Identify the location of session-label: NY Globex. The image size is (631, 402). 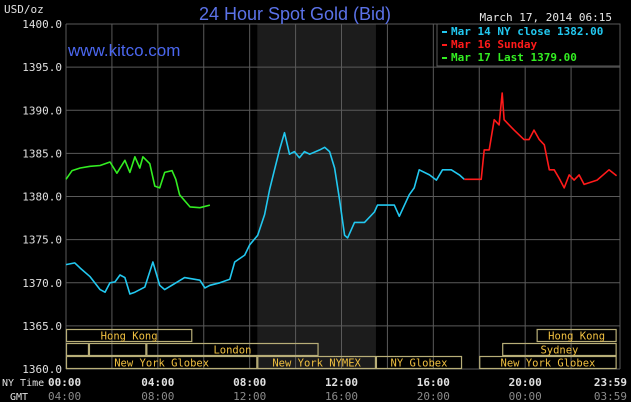
(419, 364).